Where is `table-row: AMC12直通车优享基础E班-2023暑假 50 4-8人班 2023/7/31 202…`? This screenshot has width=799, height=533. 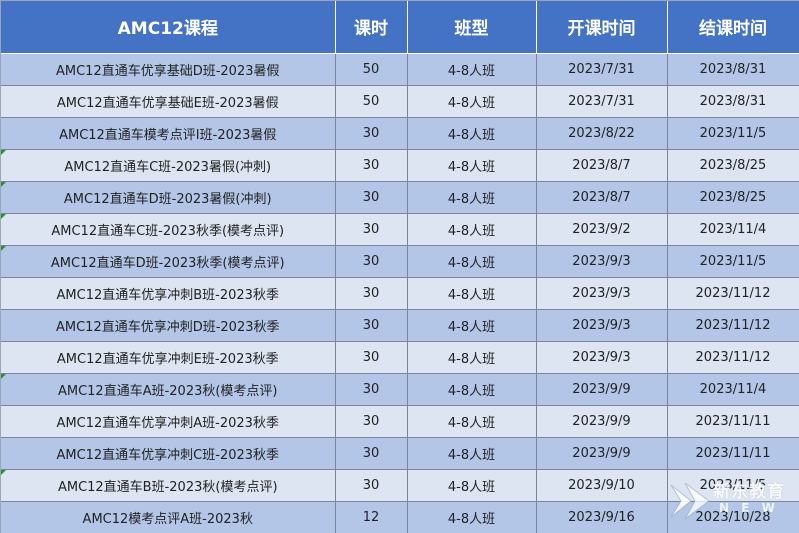 table-row: AMC12直通车优享基础E班-2023暑假 50 4-8人班 2023/7/31 202… is located at coordinates (400, 101).